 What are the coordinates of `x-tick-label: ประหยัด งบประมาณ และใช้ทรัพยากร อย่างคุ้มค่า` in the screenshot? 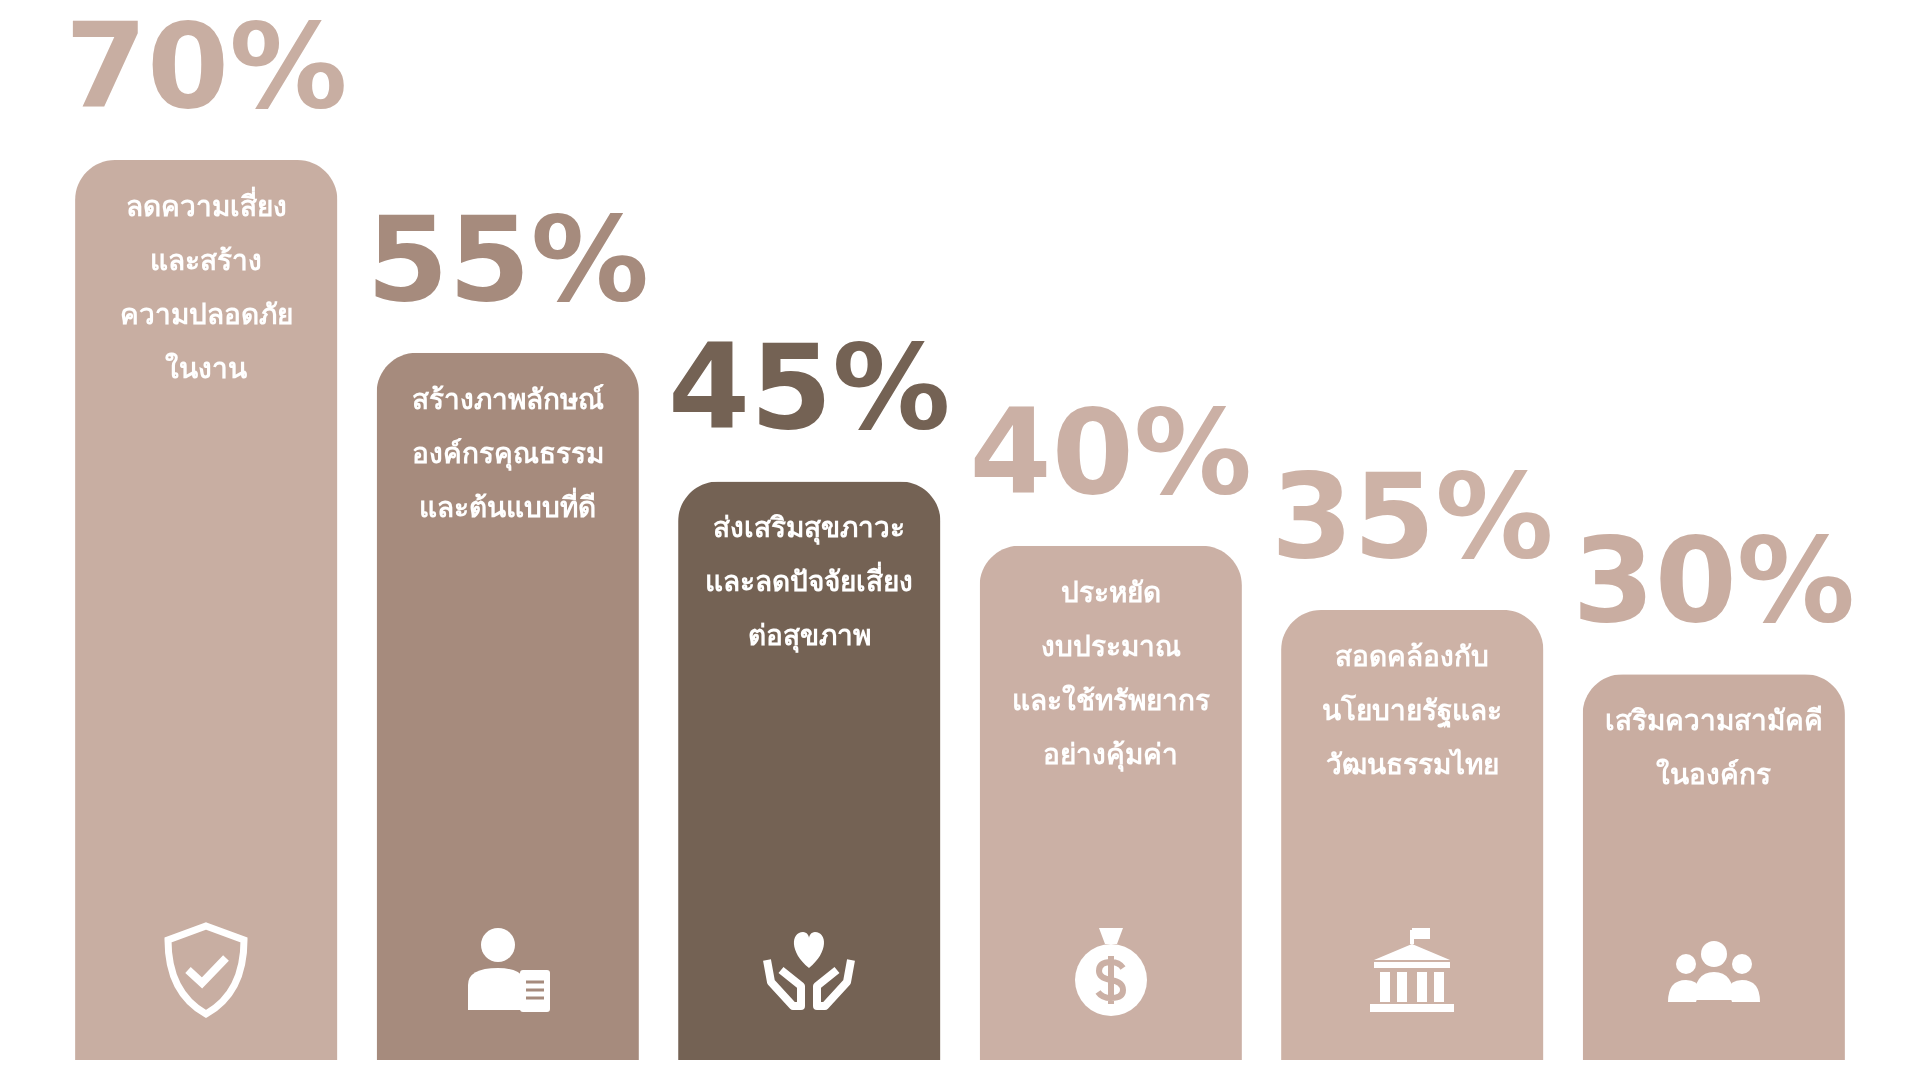 It's located at (1110, 673).